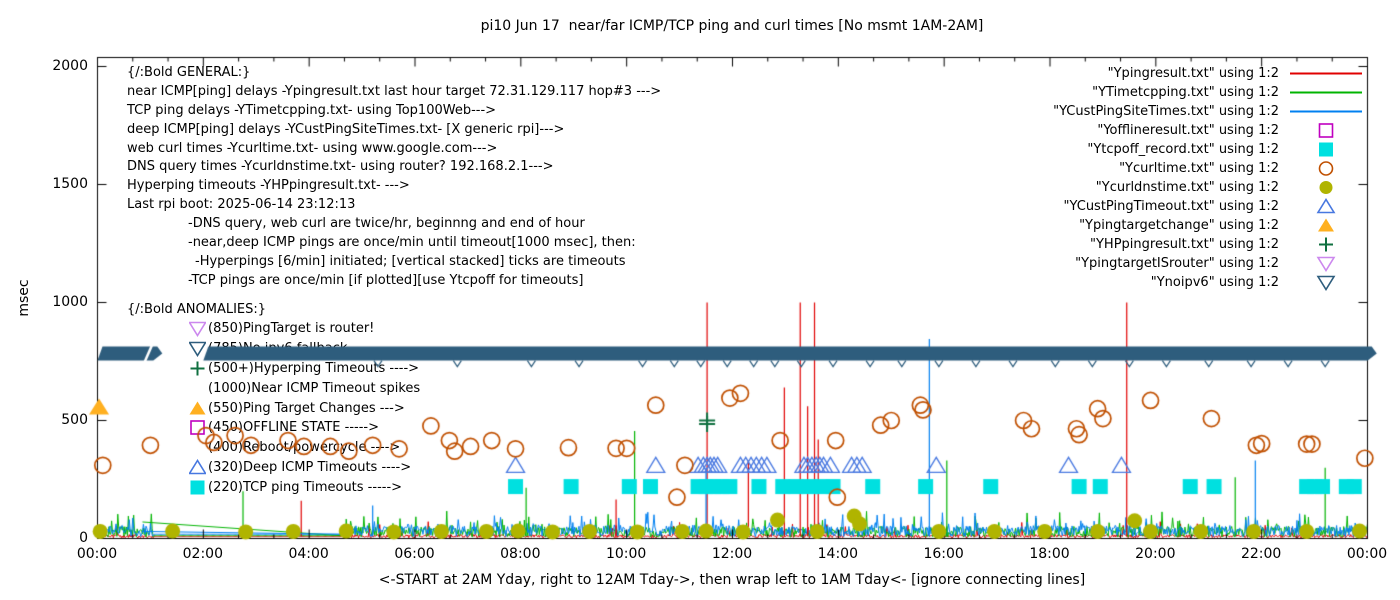 The image size is (1400, 600). I want to click on legend-item: "Ypingtargetchange" using 1:2, so click(1209, 225).